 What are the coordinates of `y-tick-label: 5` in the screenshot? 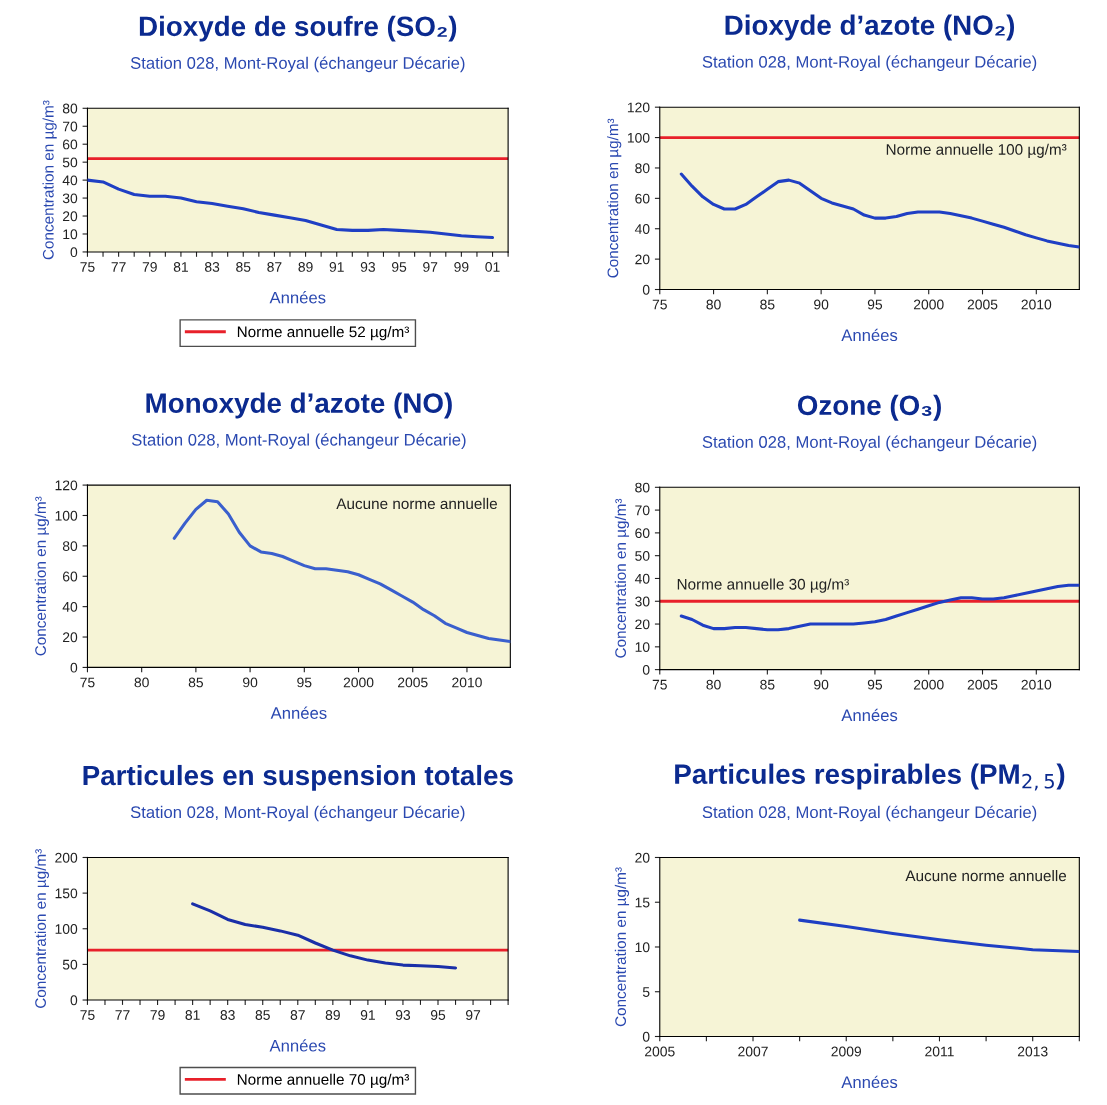 It's located at (646, 992).